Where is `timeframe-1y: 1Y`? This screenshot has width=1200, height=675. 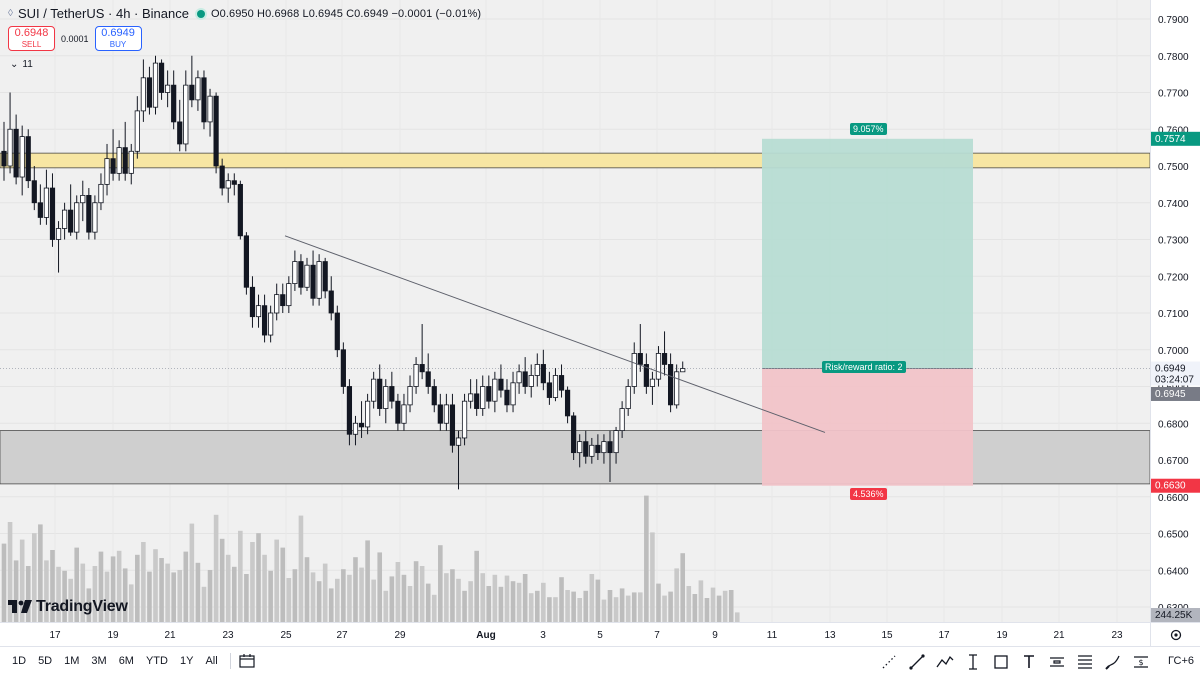
timeframe-1y: 1Y is located at coordinates (186, 661).